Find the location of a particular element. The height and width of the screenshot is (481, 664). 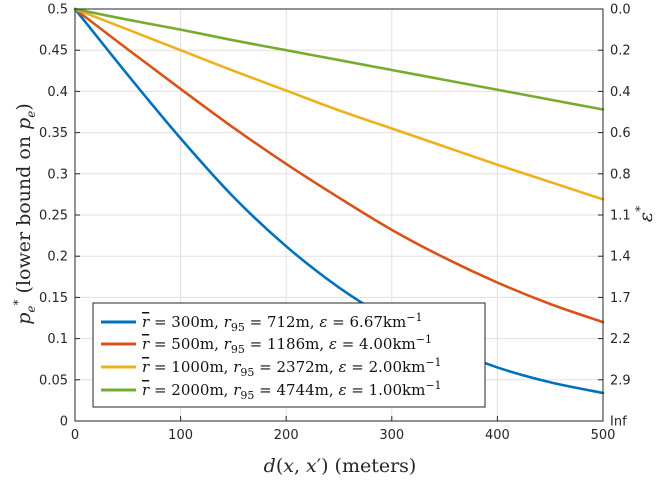

y-tick-label: 0.5 is located at coordinates (57, 10).